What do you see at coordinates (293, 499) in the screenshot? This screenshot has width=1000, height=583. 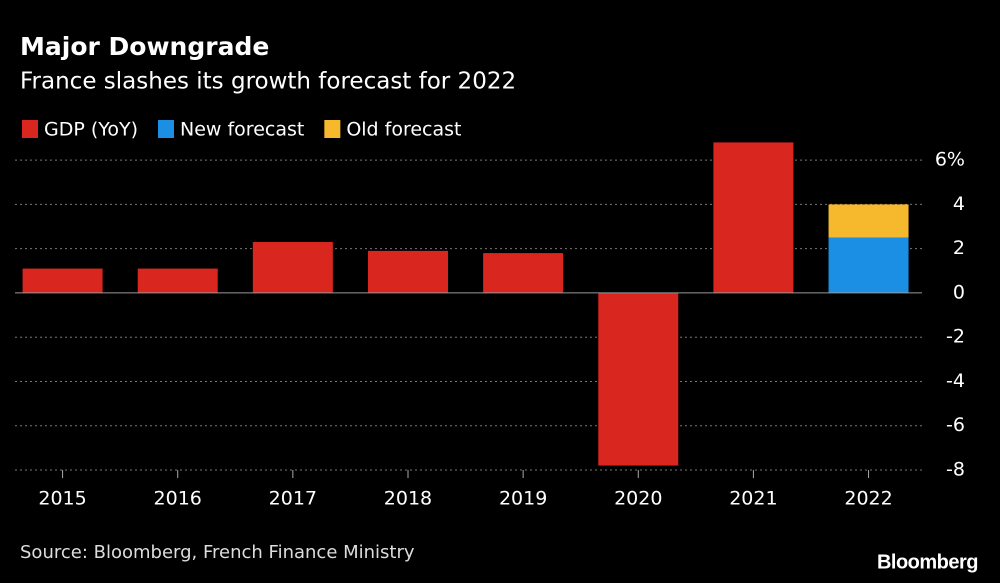 I see `x-tick-label: 2017` at bounding box center [293, 499].